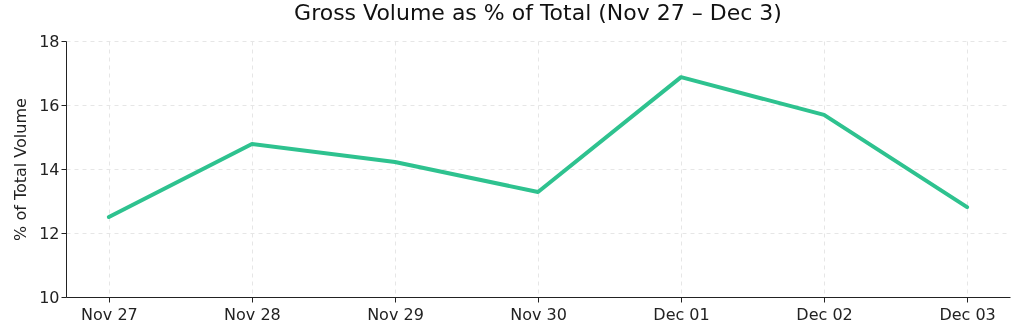 The height and width of the screenshot is (333, 1024). I want to click on x-tick-label: Nov 29, so click(395, 314).